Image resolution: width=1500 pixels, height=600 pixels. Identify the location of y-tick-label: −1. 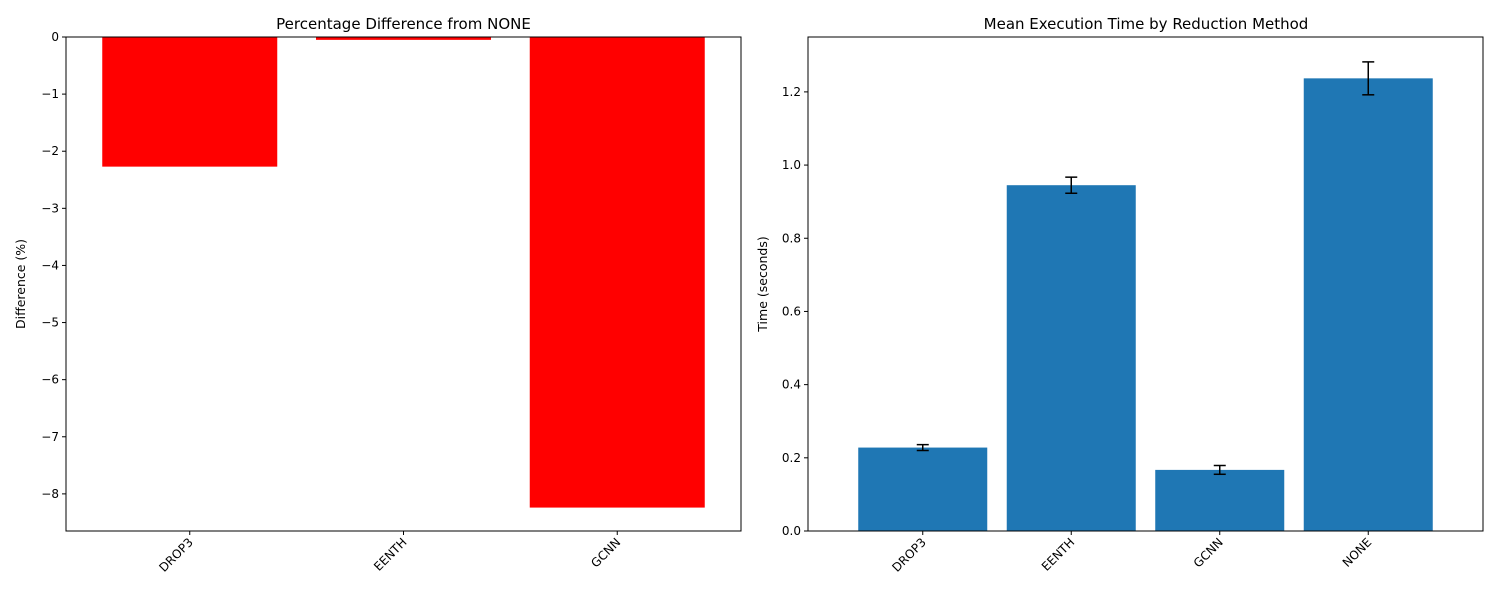
(50, 94).